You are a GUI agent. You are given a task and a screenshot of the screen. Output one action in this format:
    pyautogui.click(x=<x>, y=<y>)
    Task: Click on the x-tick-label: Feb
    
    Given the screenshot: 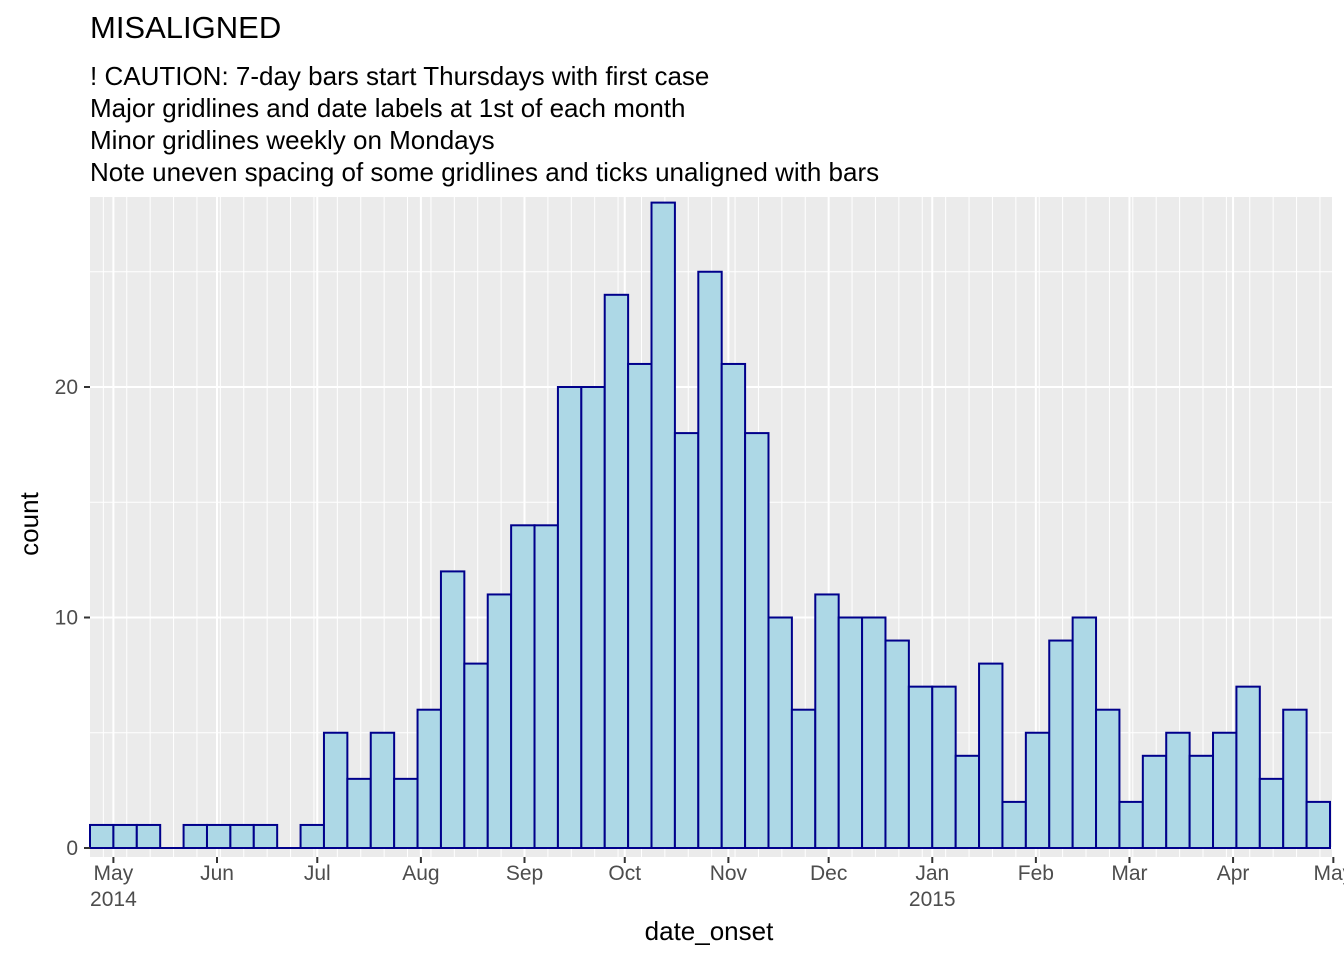 What is the action you would take?
    pyautogui.click(x=1036, y=873)
    